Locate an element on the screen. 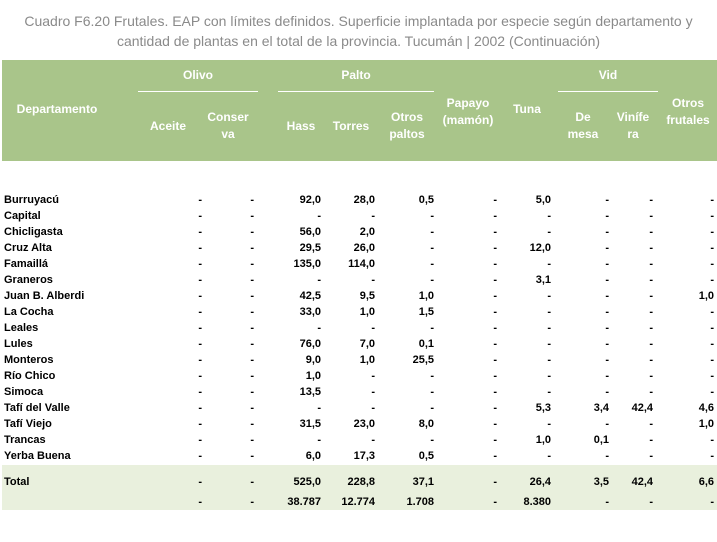 The image size is (717, 542). table-row-9-tuna: - is located at coordinates (549, 328).